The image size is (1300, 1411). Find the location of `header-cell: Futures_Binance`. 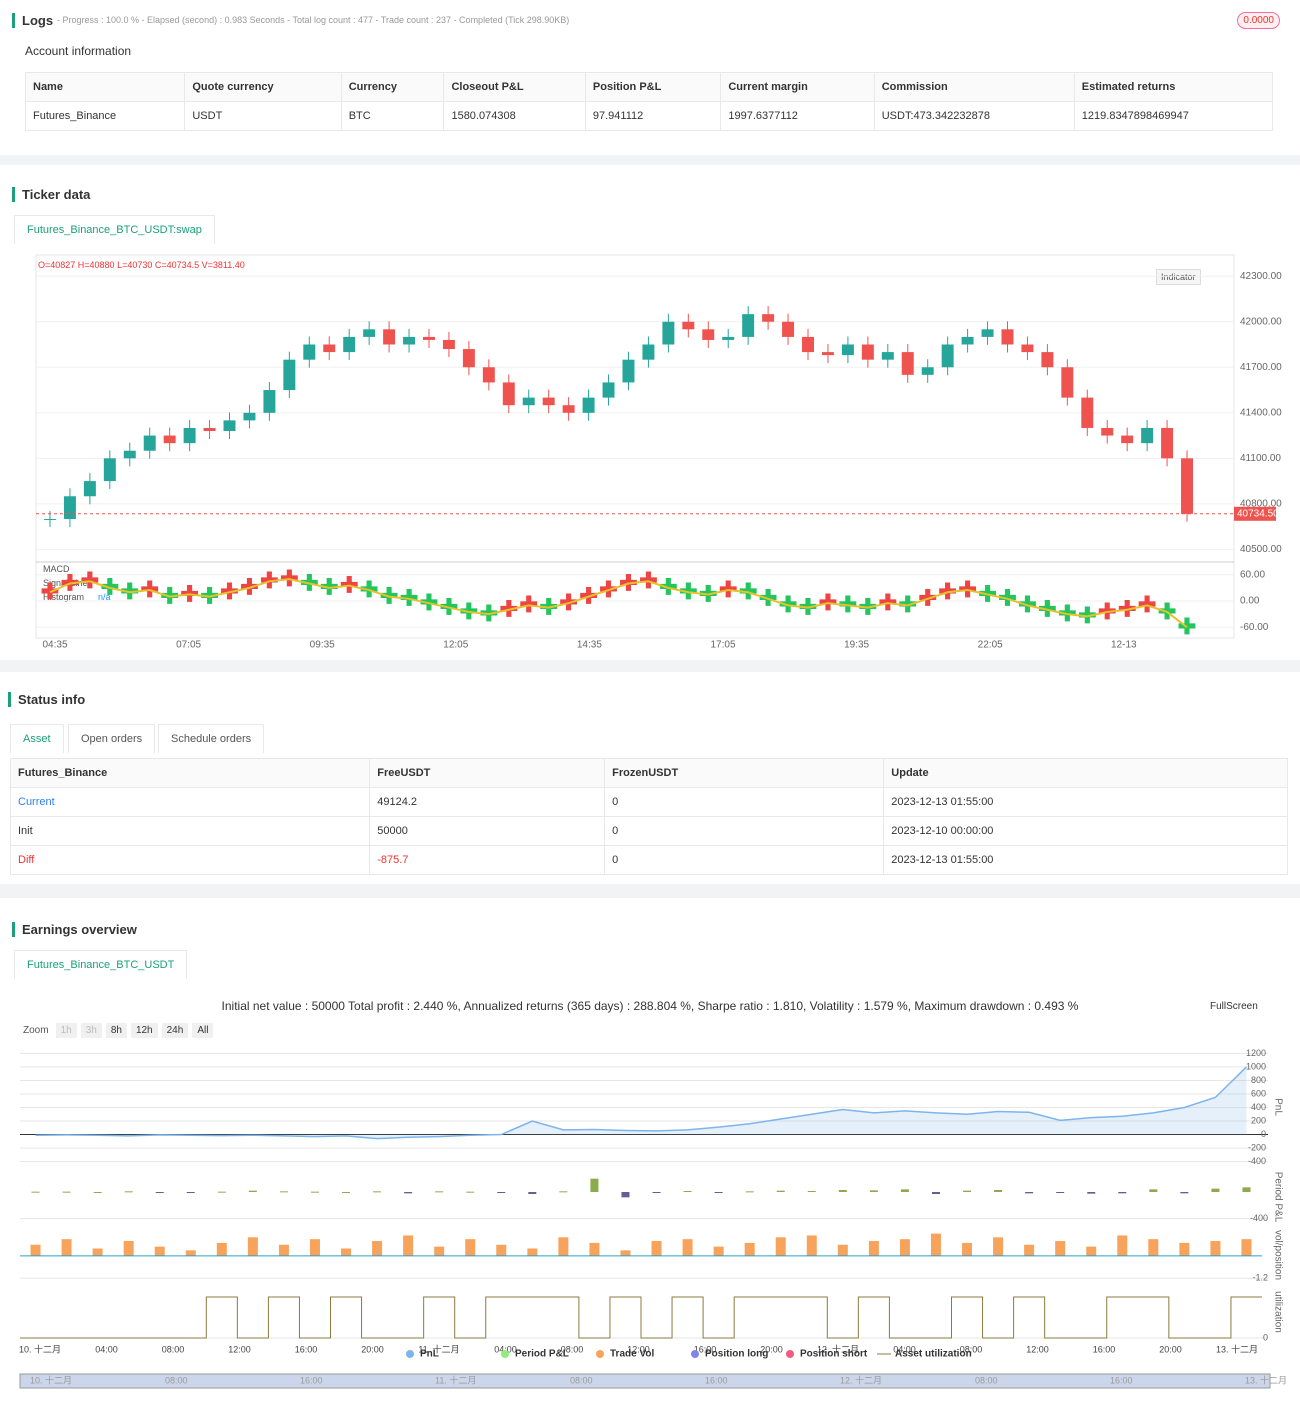

header-cell: Futures_Binance is located at coordinates (190, 773).